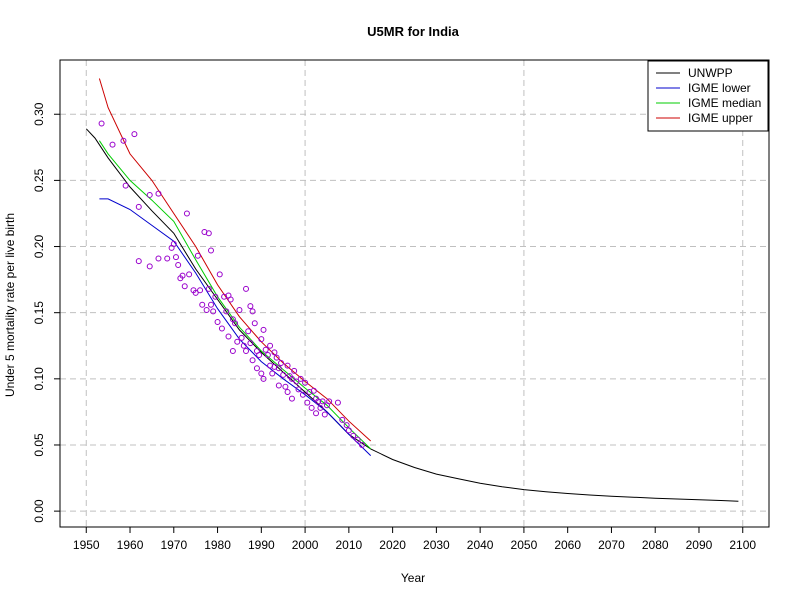 The width and height of the screenshot is (800, 600). What do you see at coordinates (349, 545) in the screenshot?
I see `x-tick-label: 2010` at bounding box center [349, 545].